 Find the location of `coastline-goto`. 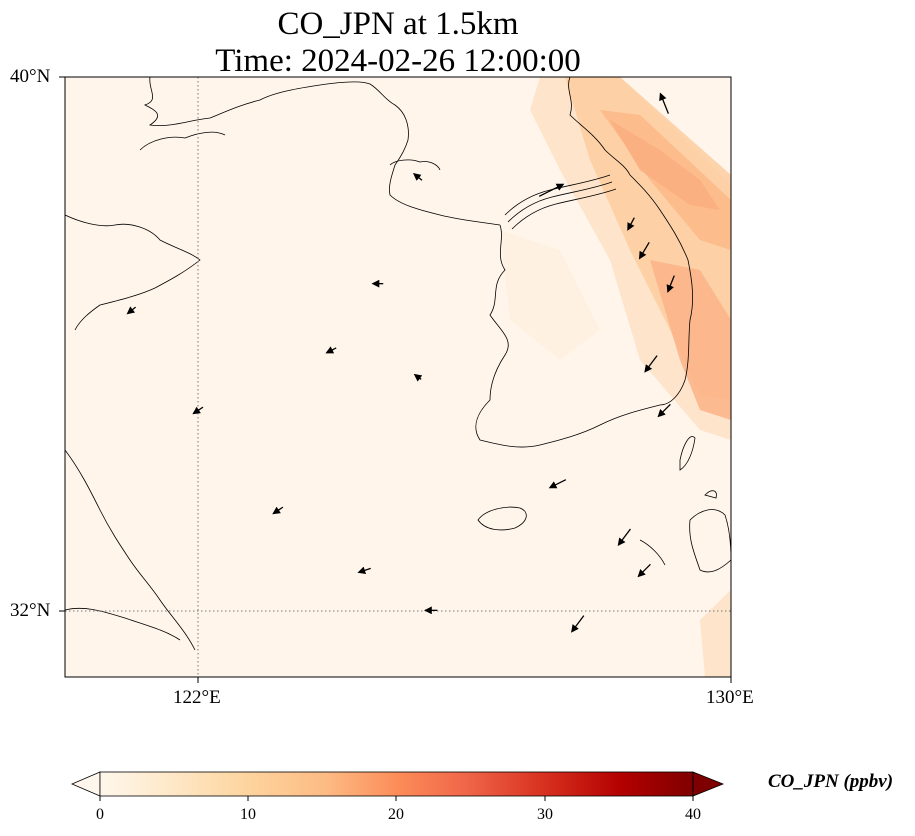

coastline-goto is located at coordinates (652, 552).